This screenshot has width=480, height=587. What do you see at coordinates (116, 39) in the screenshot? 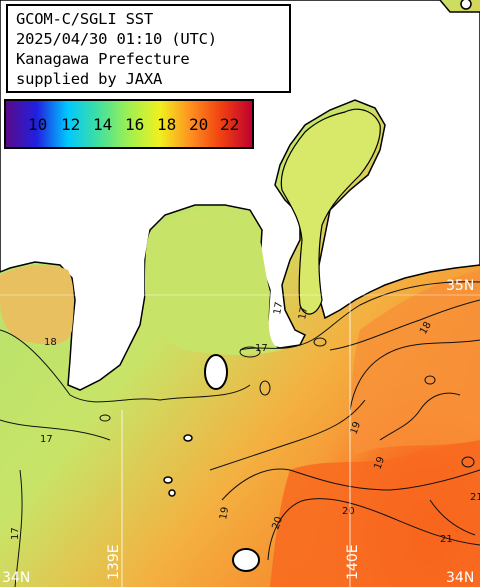
I see `title-datetime: 2025/04/30 01:10 (UTC)` at bounding box center [116, 39].